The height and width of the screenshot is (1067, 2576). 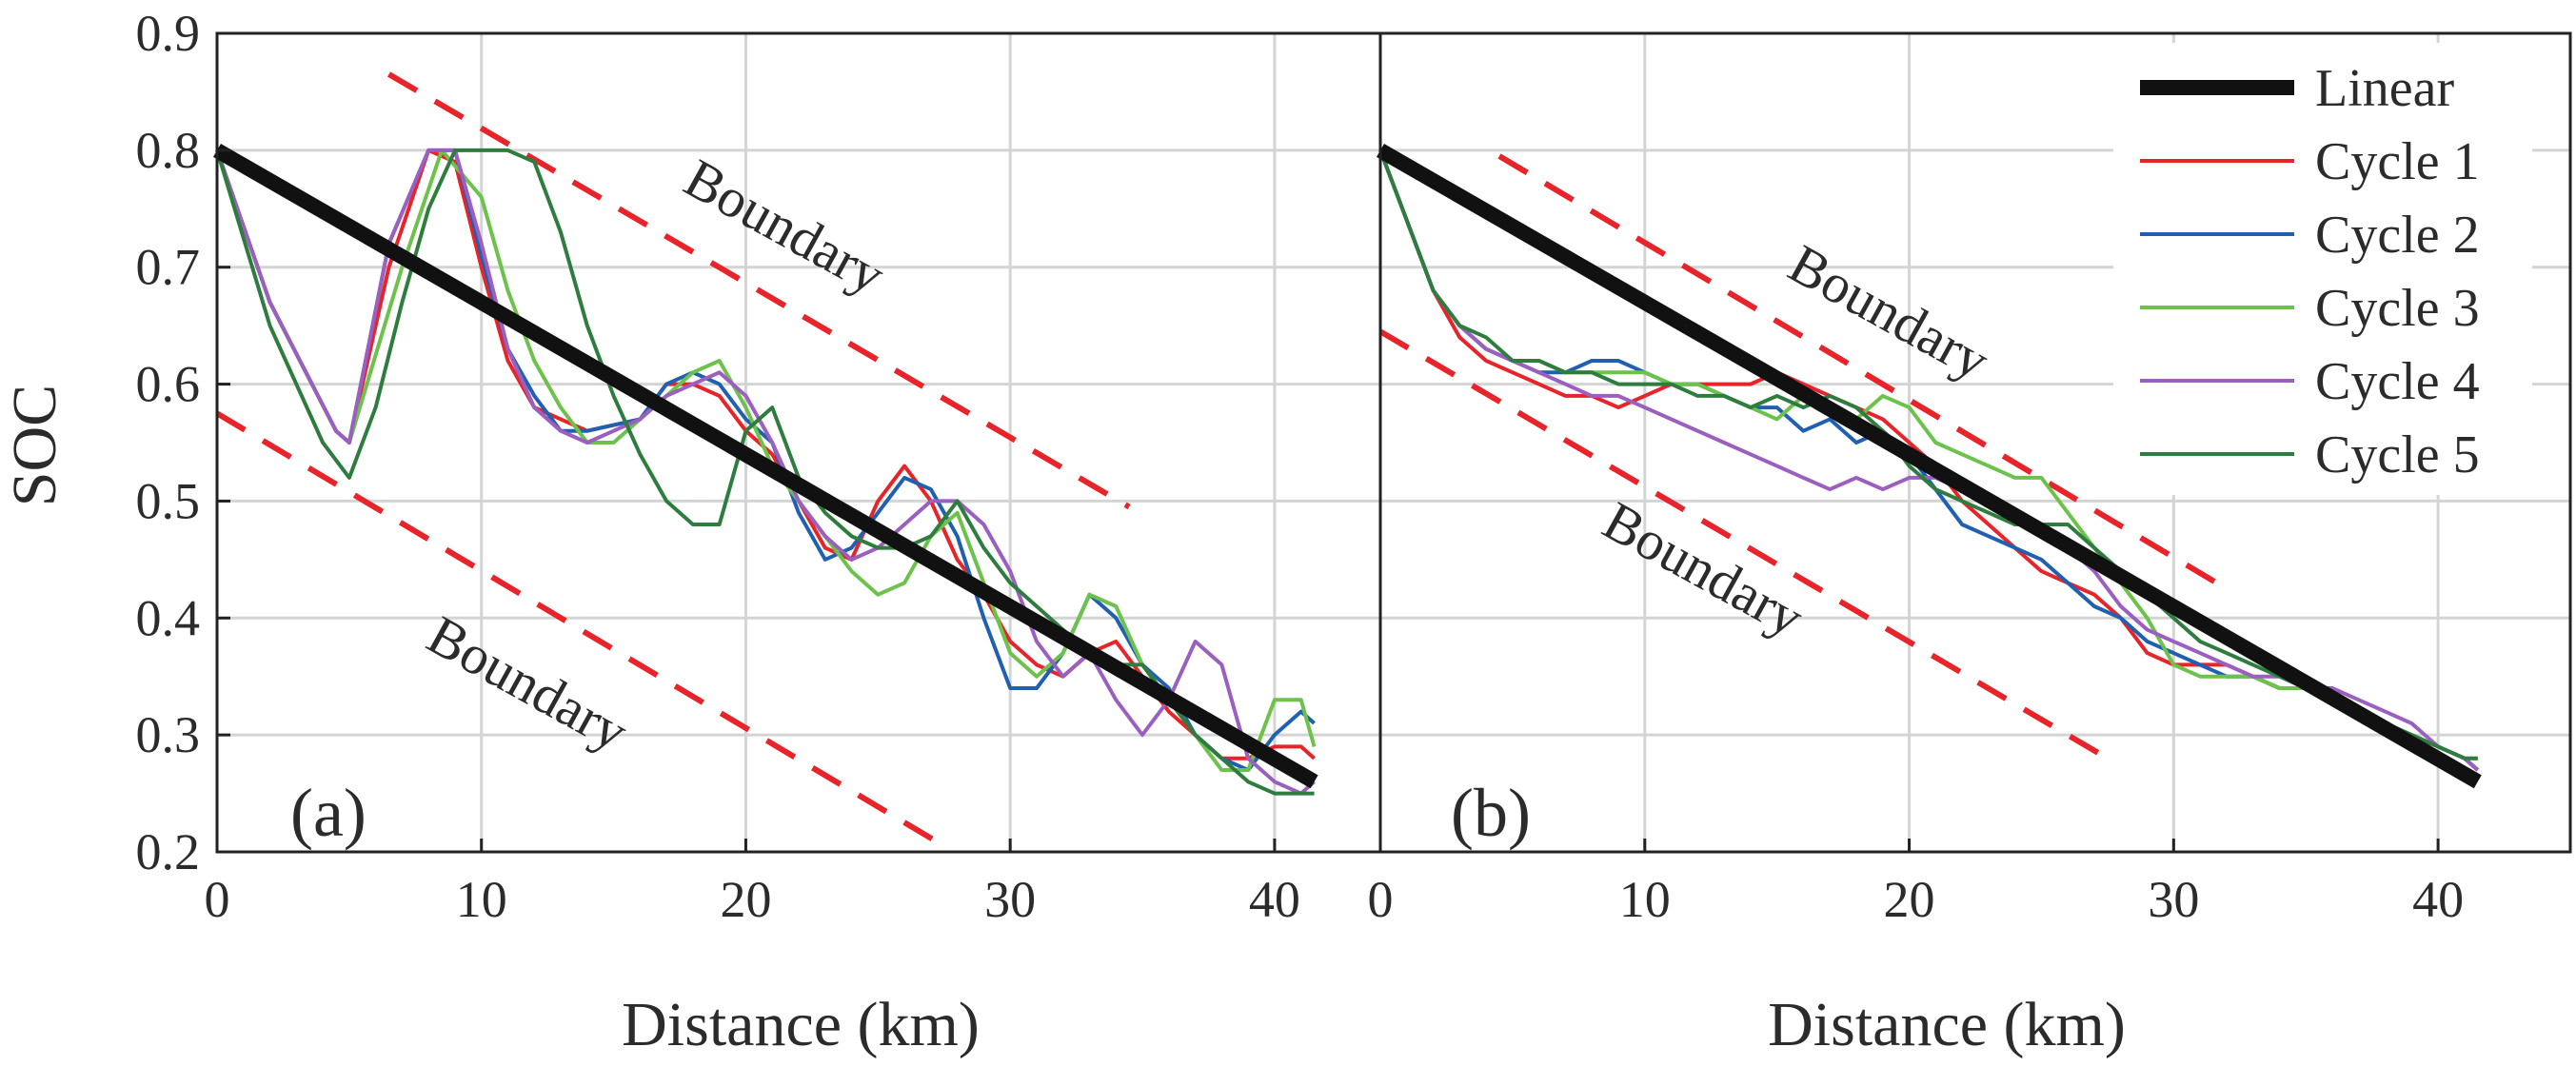 I want to click on panel-b-upper-boundary-label: Boundary, so click(x=1890, y=312).